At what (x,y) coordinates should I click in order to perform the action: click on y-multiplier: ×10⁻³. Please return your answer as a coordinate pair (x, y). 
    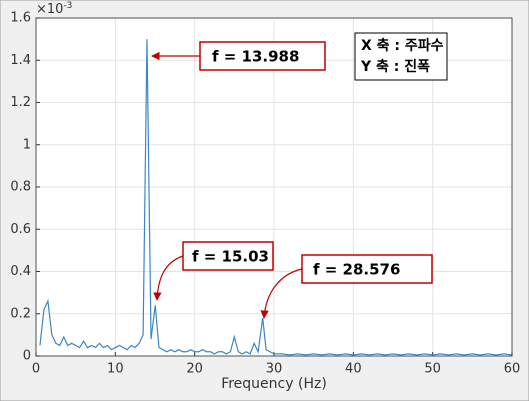
    Looking at the image, I should click on (54, 9).